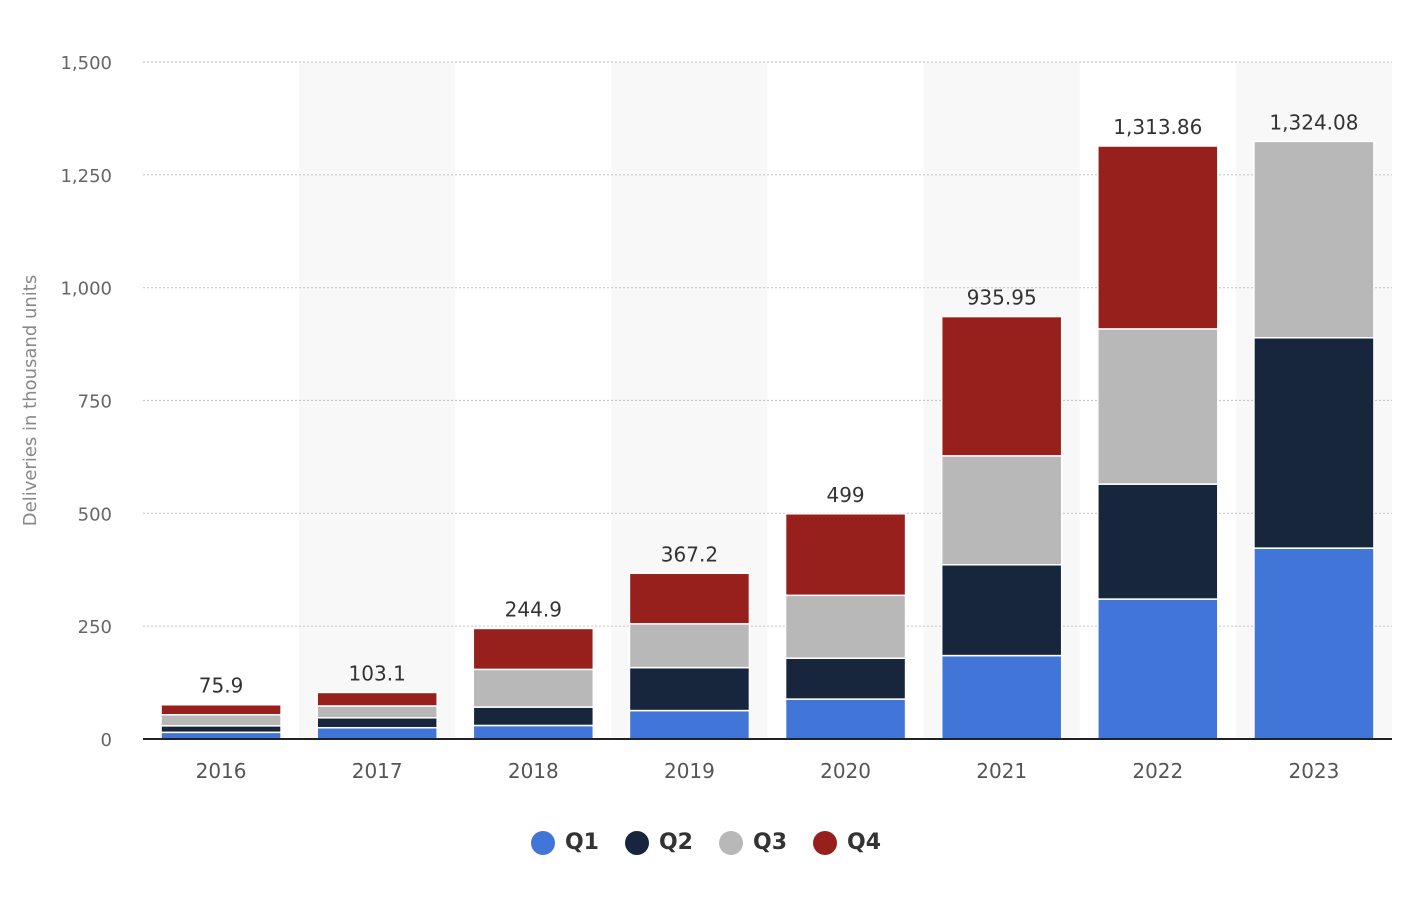 This screenshot has height=912, width=1412. I want to click on total-label-2018: 244.9, so click(533, 609).